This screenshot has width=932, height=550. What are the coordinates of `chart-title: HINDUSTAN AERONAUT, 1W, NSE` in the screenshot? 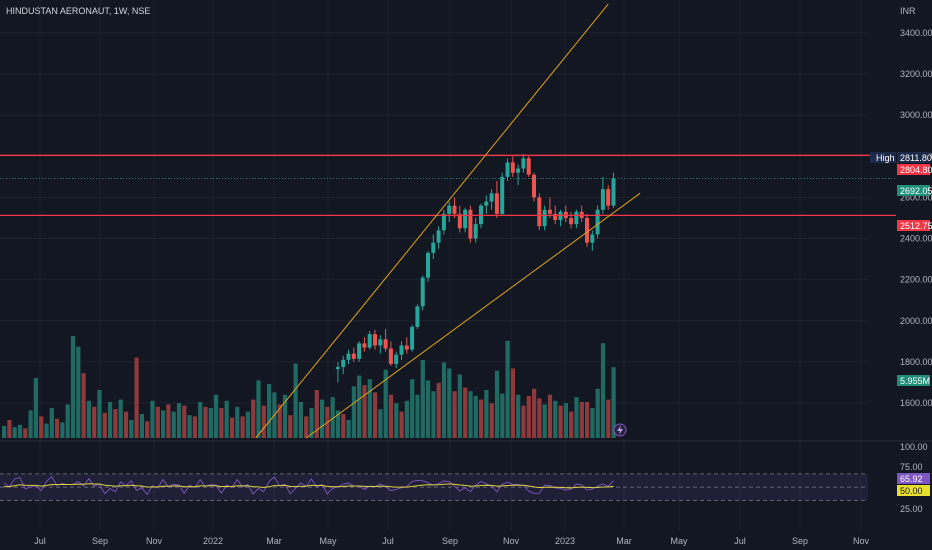 It's located at (78, 11).